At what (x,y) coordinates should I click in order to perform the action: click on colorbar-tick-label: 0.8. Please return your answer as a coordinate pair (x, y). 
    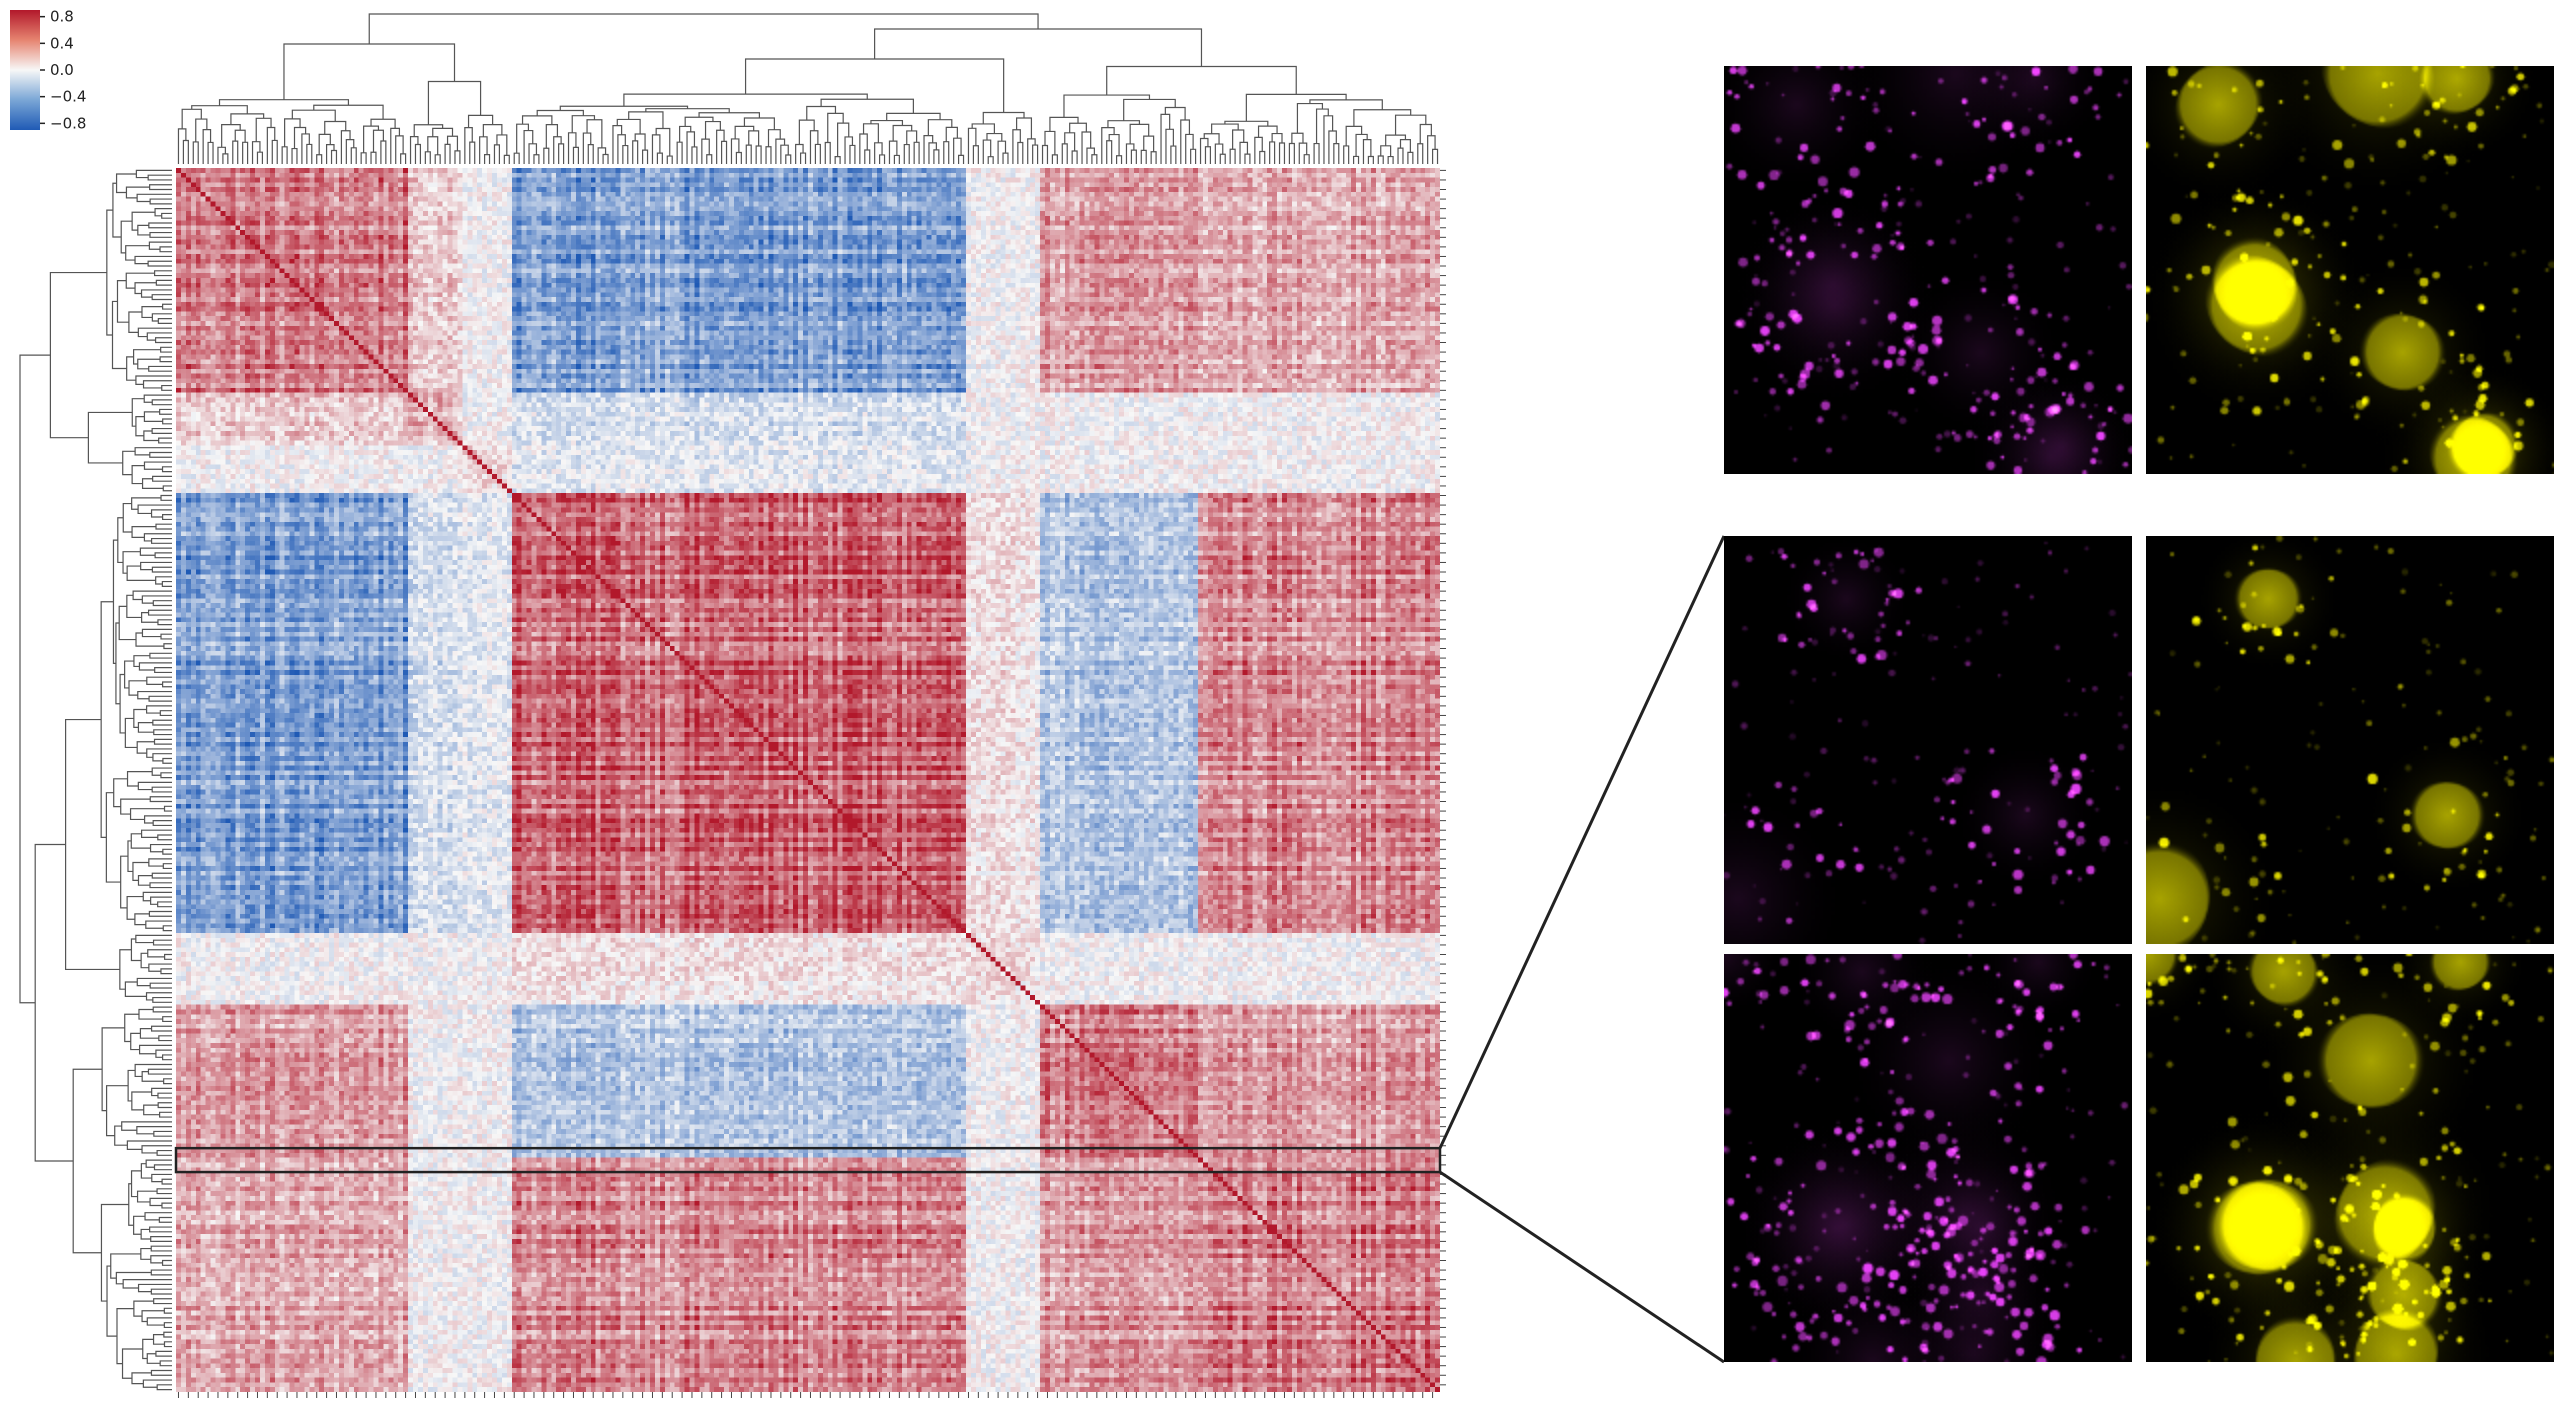
    Looking at the image, I should click on (62, 17).